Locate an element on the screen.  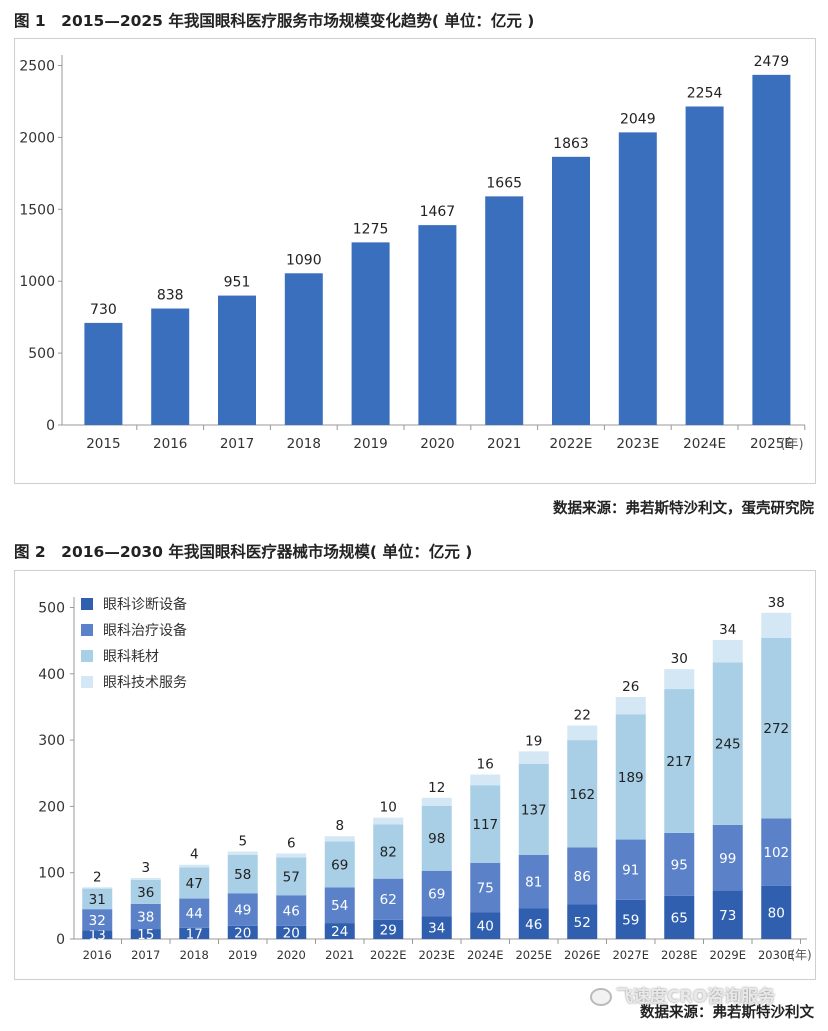
figure1-source: 数据来源：弗若斯特沙利文，蛋壳研究院 is located at coordinates (683, 509).